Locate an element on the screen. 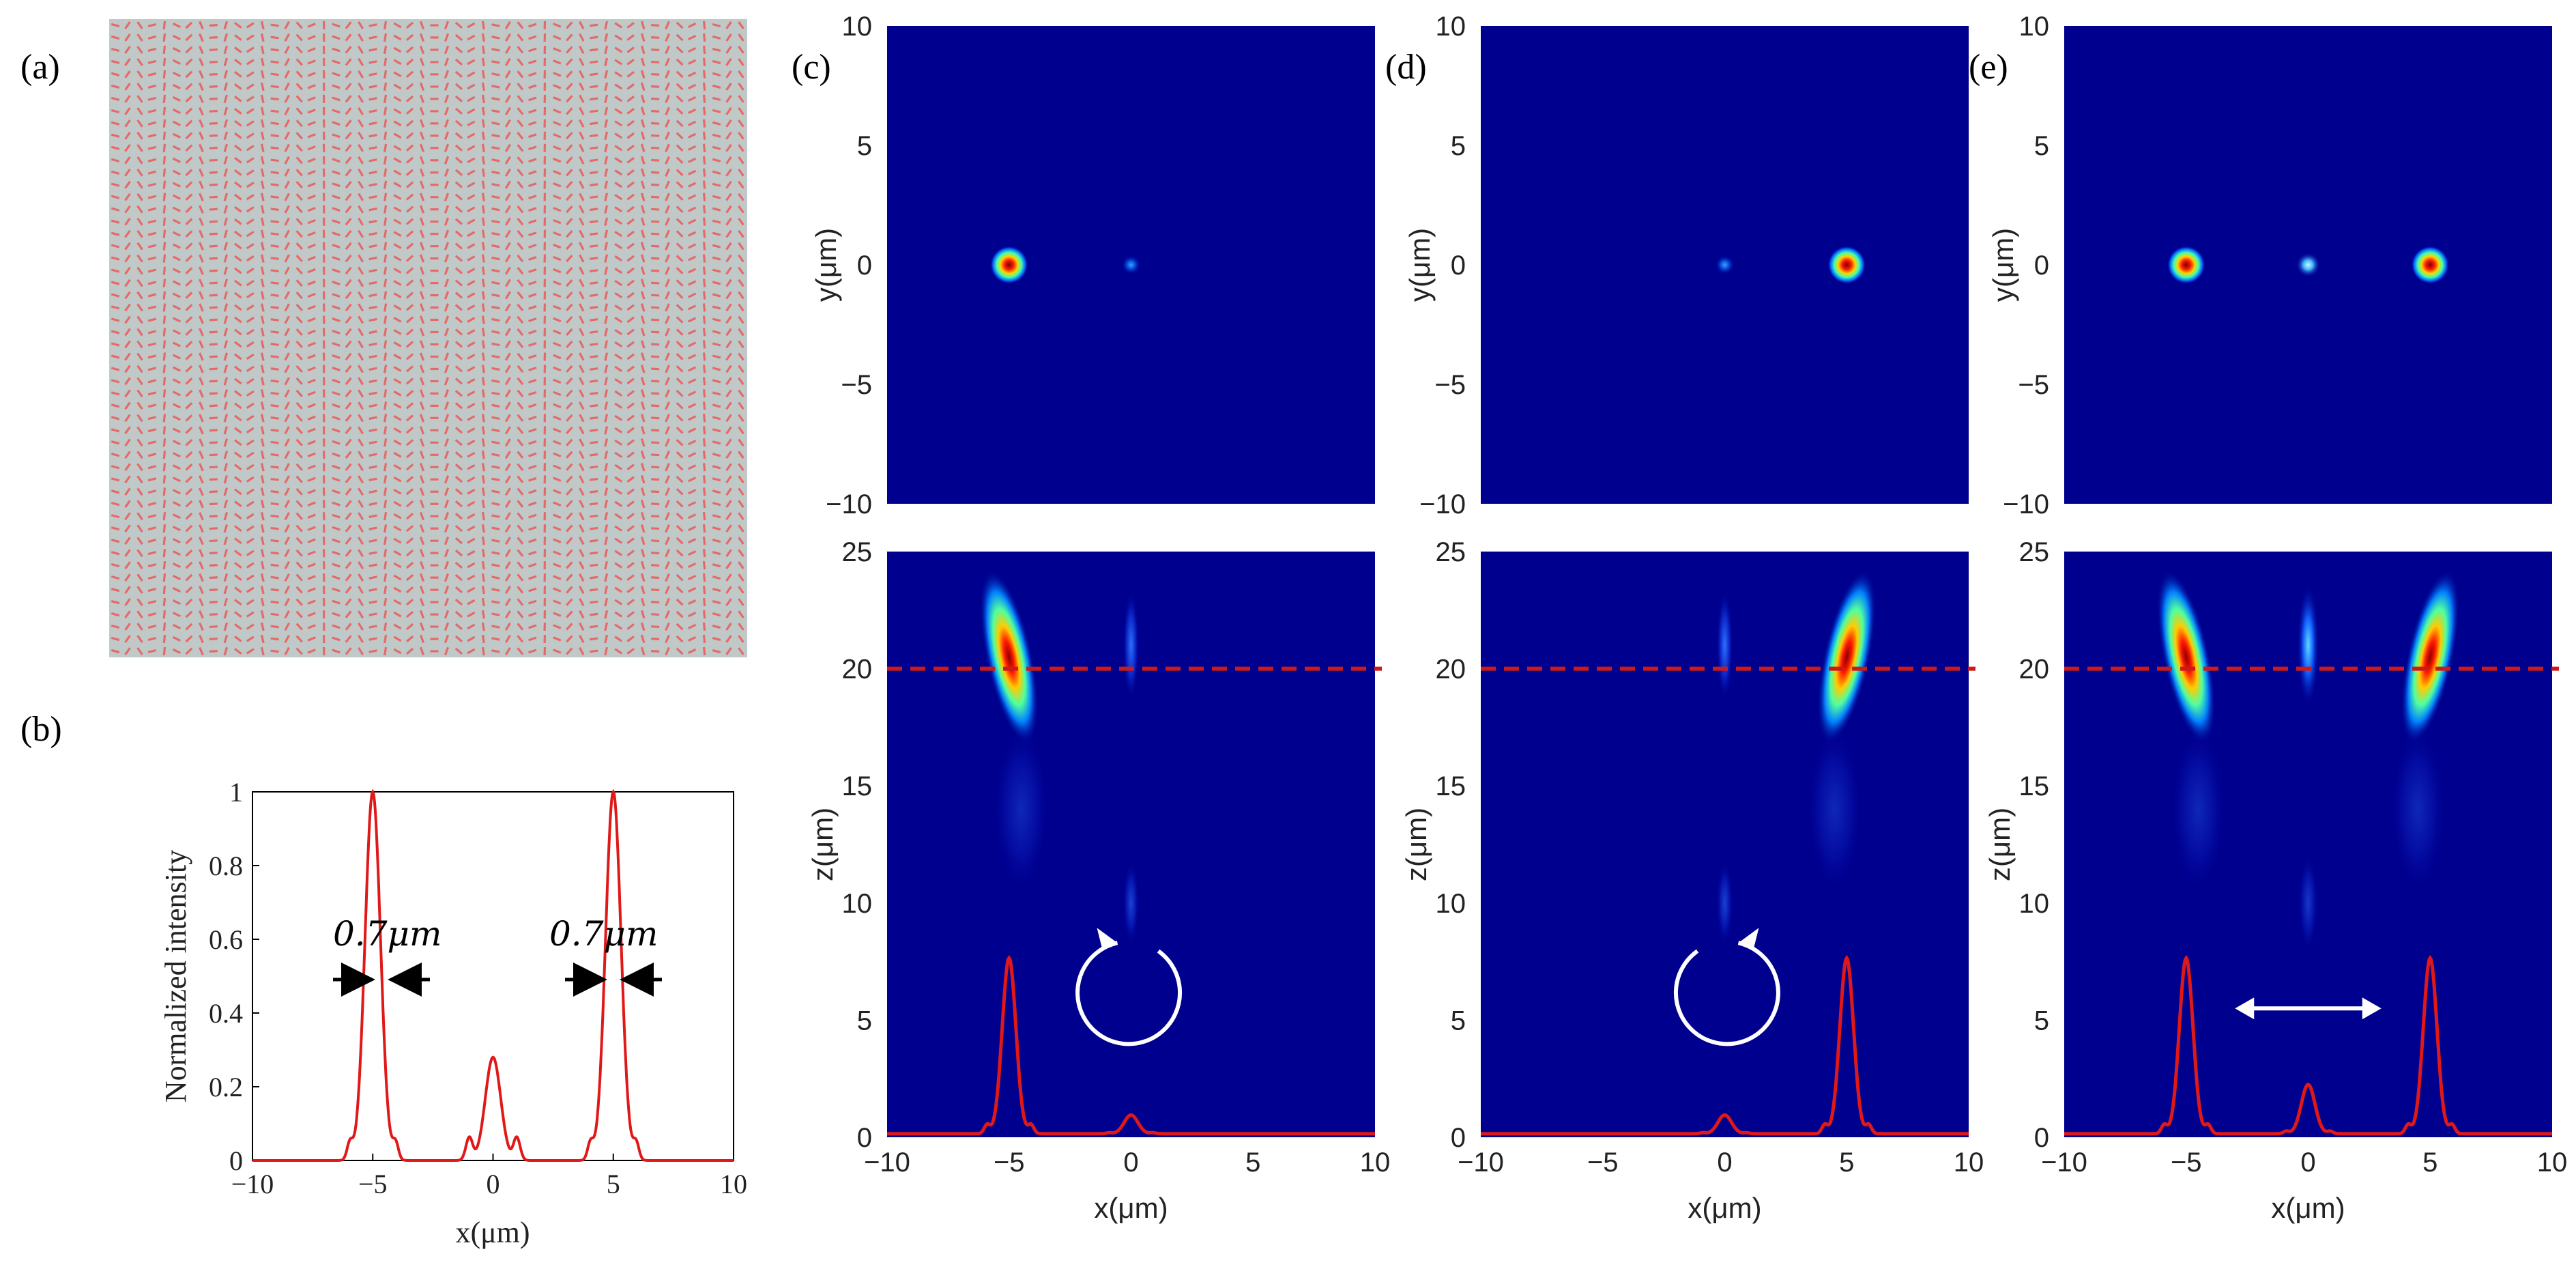  circular-polarization-arrow is located at coordinates (1129, 994).